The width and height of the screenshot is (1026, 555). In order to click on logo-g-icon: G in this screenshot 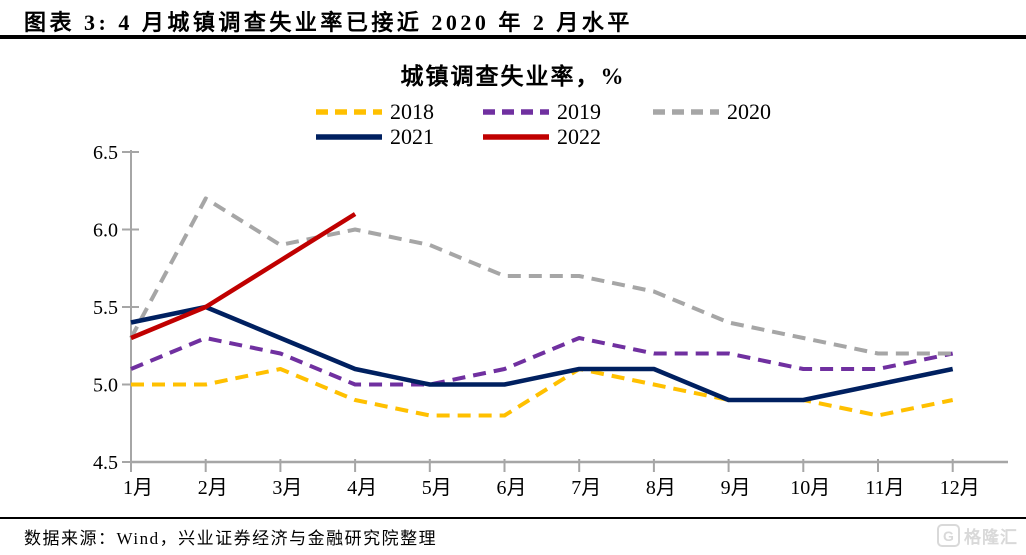, I will do `click(948, 535)`.